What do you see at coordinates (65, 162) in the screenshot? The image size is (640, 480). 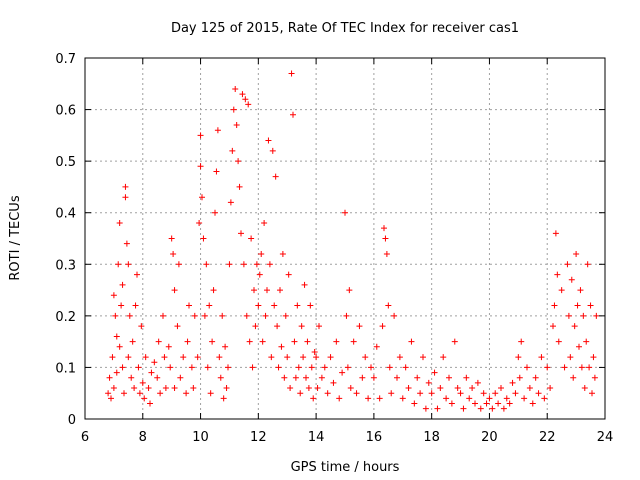 I see `y-tick-label: 0.5` at bounding box center [65, 162].